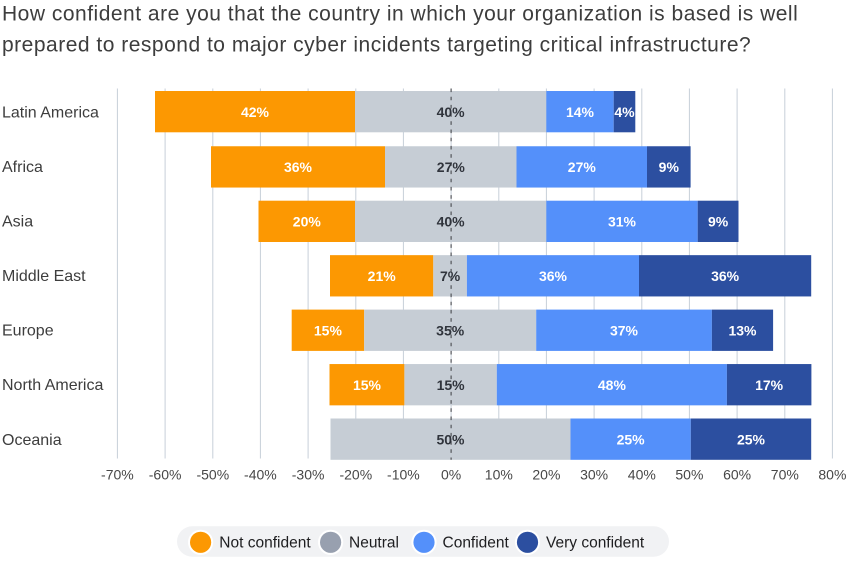 Image resolution: width=850 pixels, height=561 pixels. I want to click on svg-text: Confident, so click(476, 543).